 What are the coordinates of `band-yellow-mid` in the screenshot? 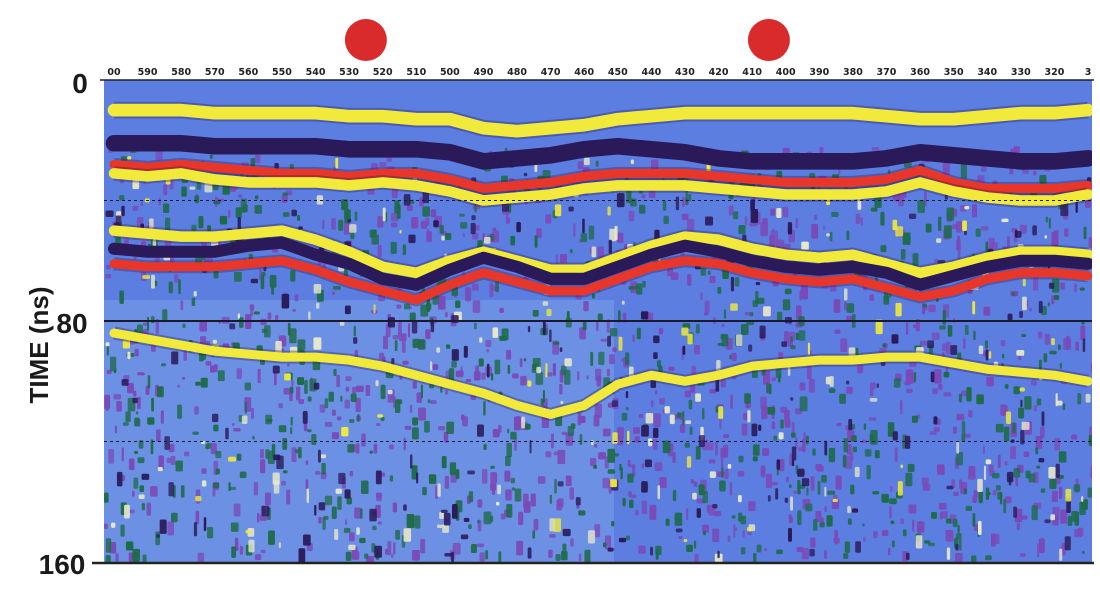 It's located at (600, 187).